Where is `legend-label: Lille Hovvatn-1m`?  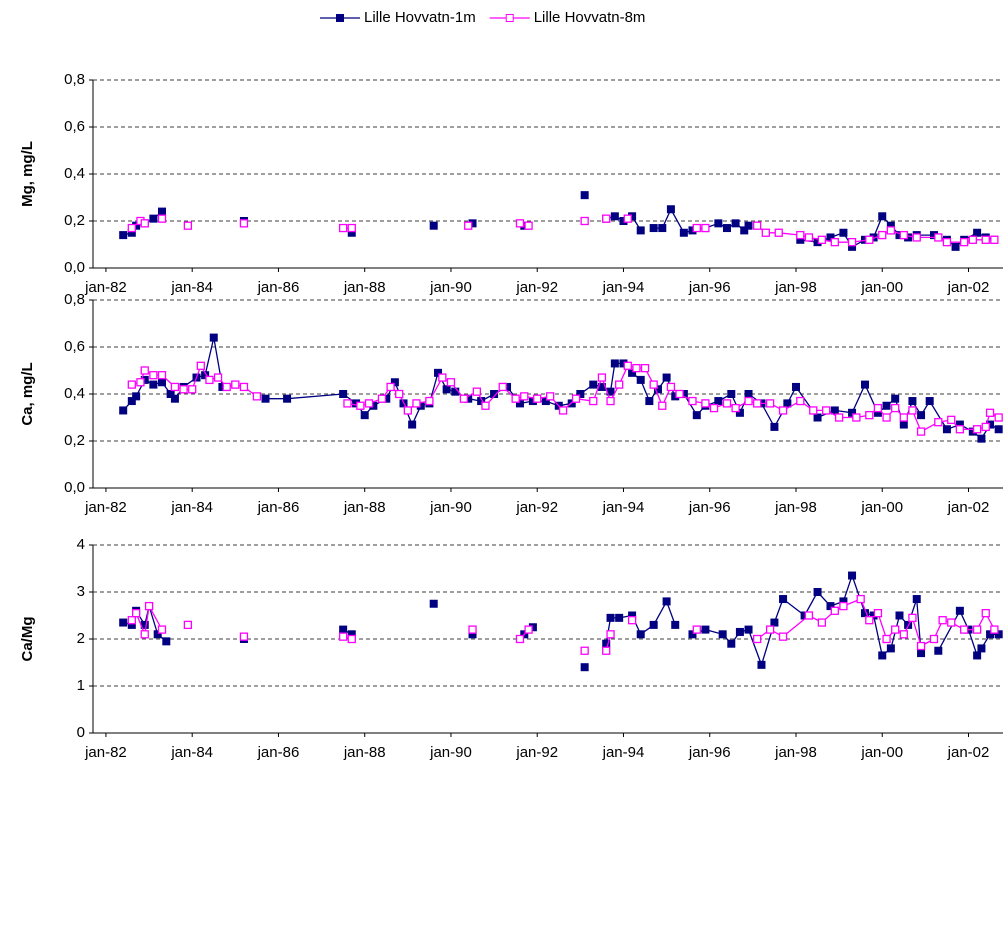
legend-label: Lille Hovvatn-1m is located at coordinates (420, 17).